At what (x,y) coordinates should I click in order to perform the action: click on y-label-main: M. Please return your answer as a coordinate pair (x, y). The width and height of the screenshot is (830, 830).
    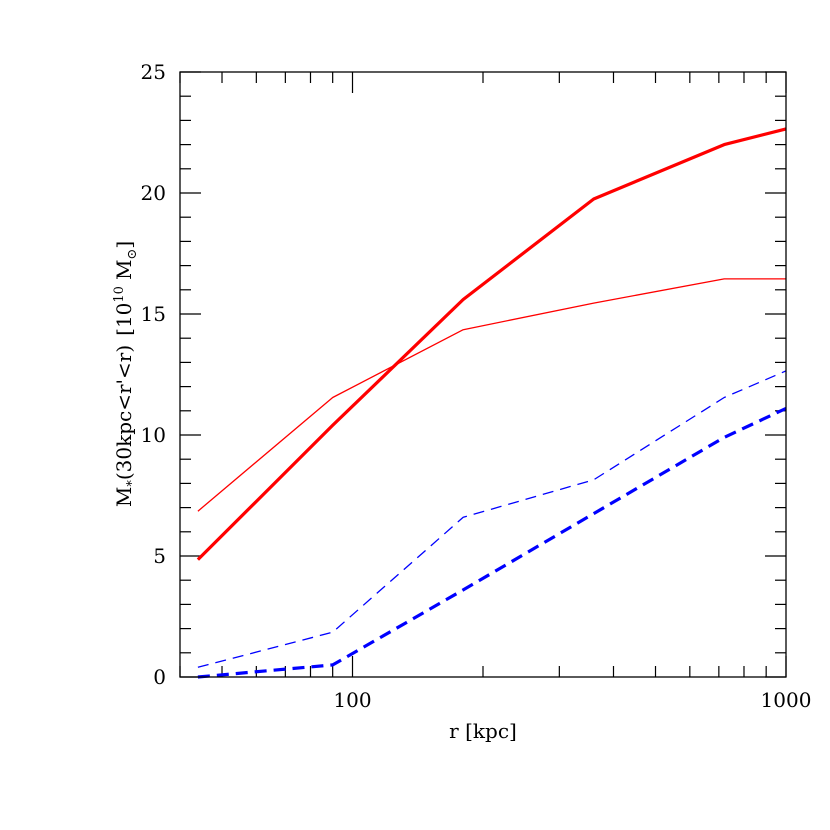
    Looking at the image, I should click on (124, 497).